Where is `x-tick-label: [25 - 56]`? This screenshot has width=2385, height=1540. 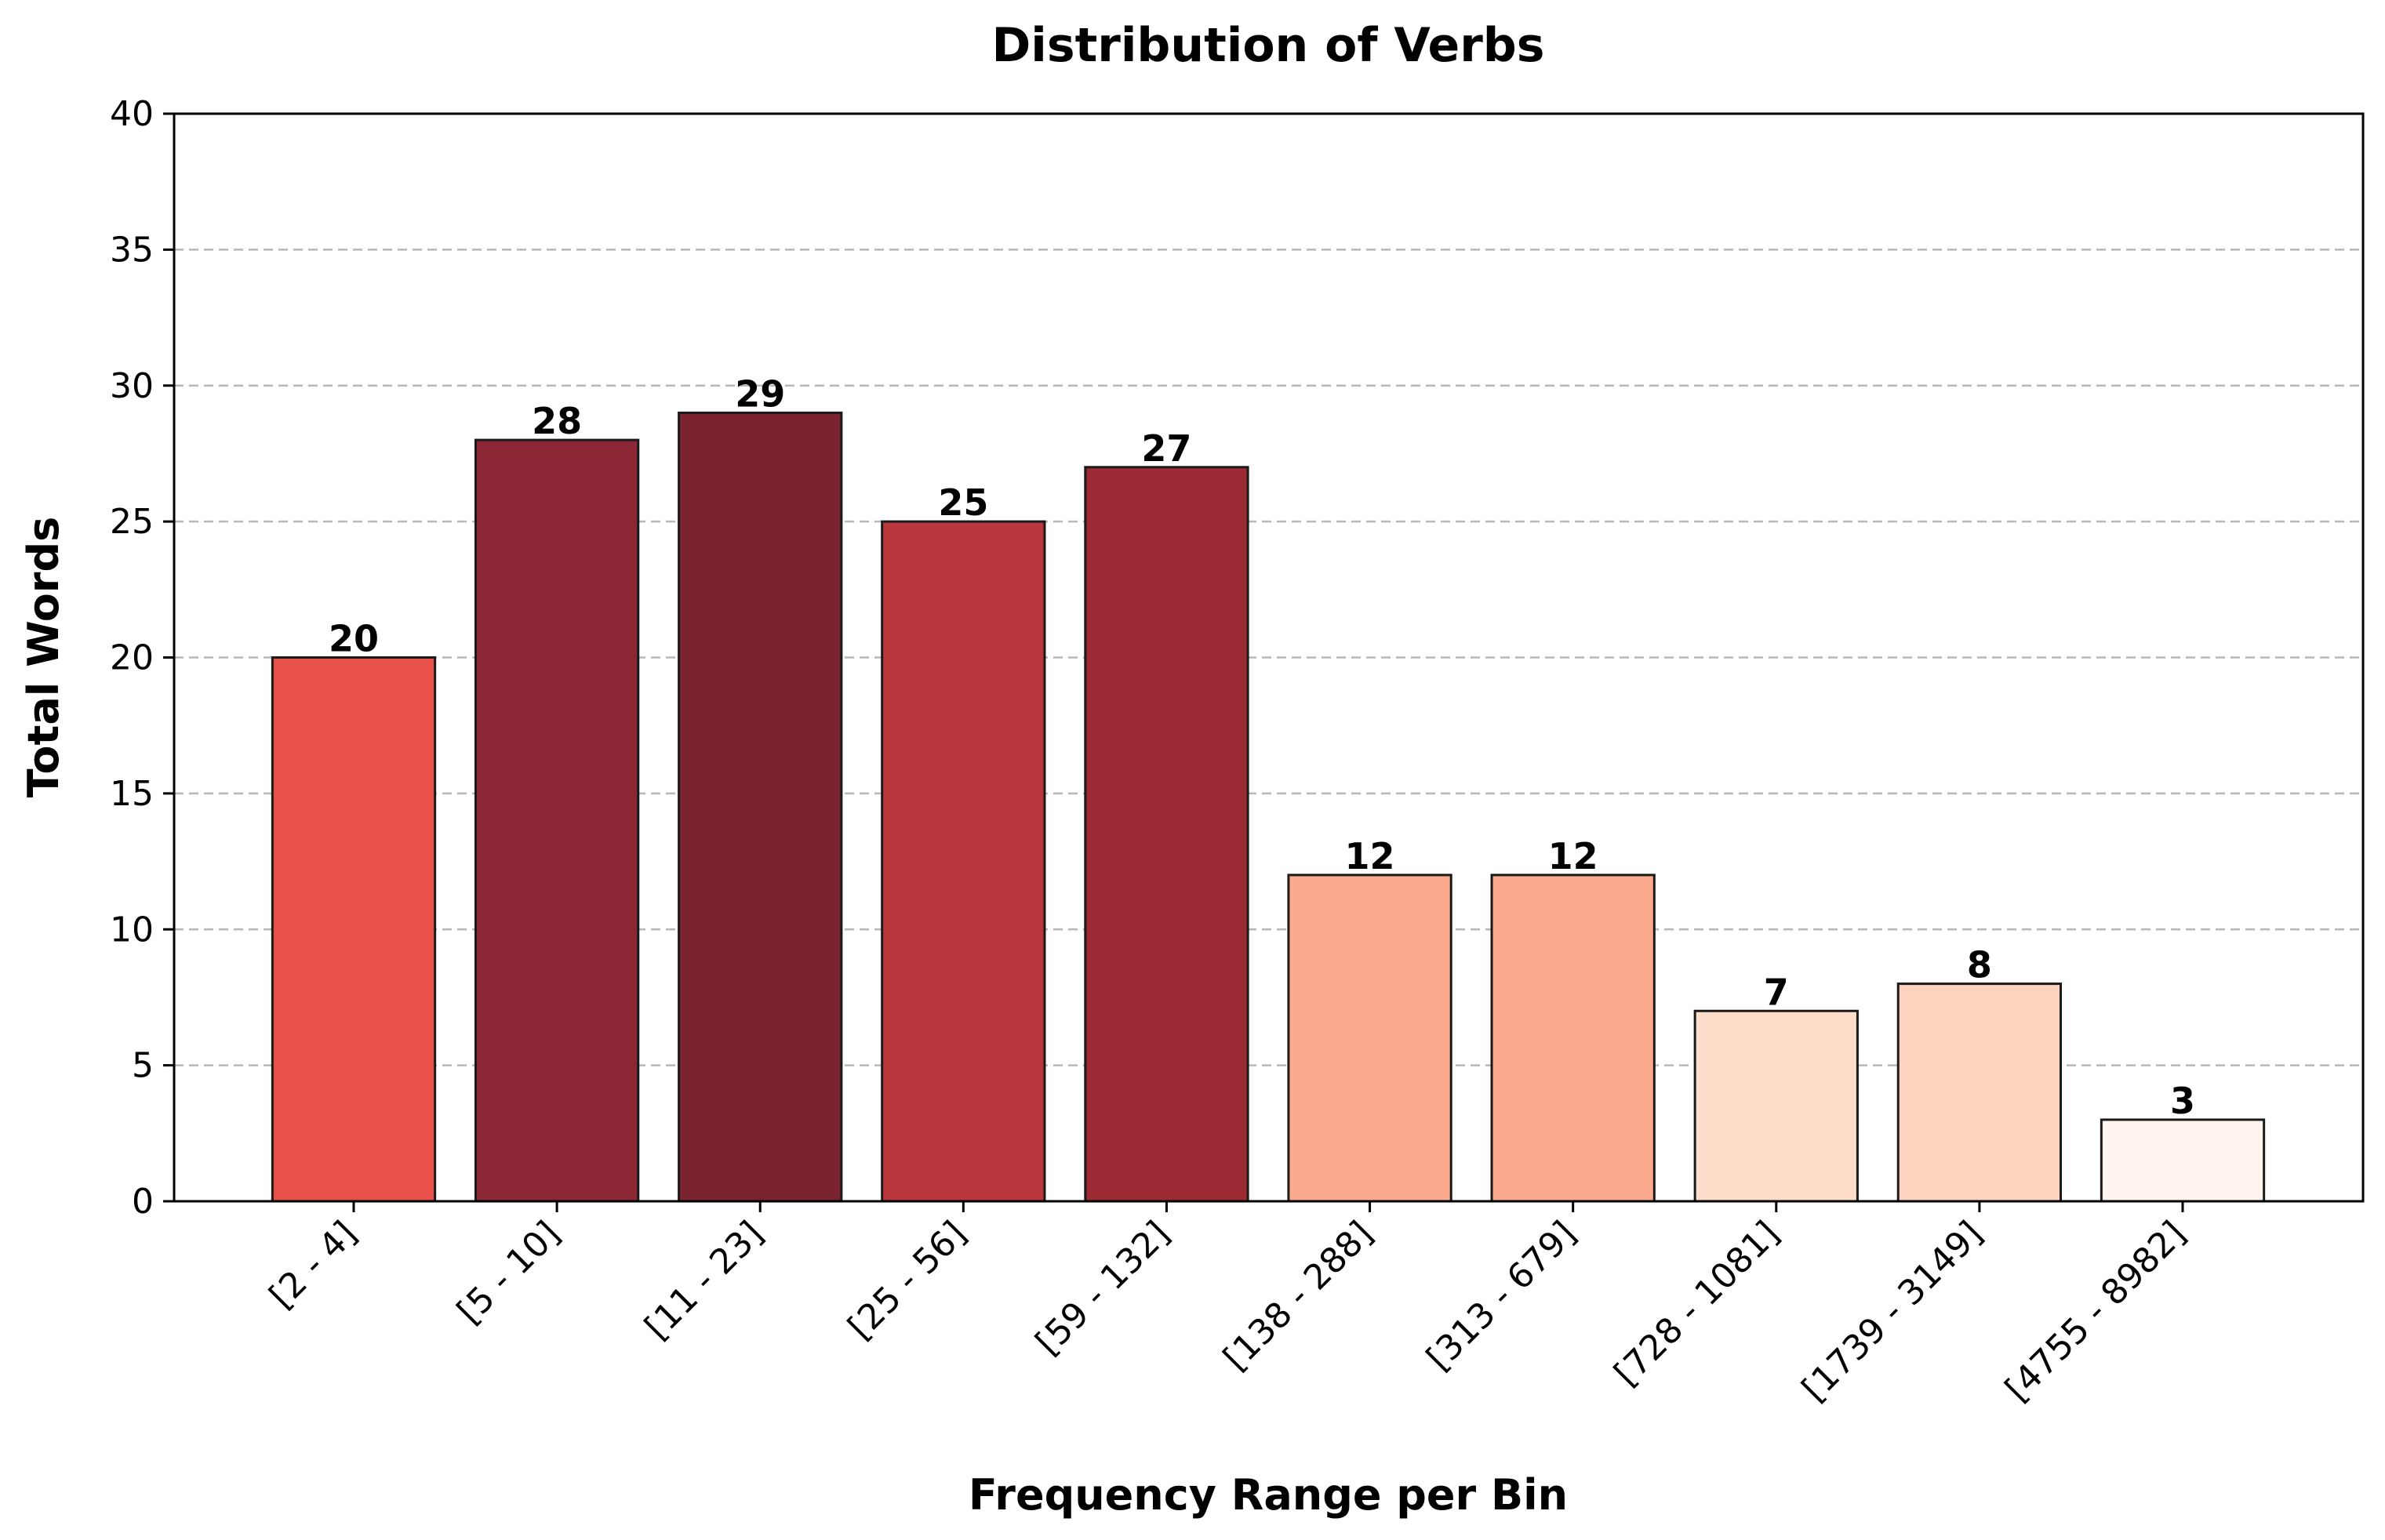
x-tick-label: [25 - 56] is located at coordinates (908, 1281).